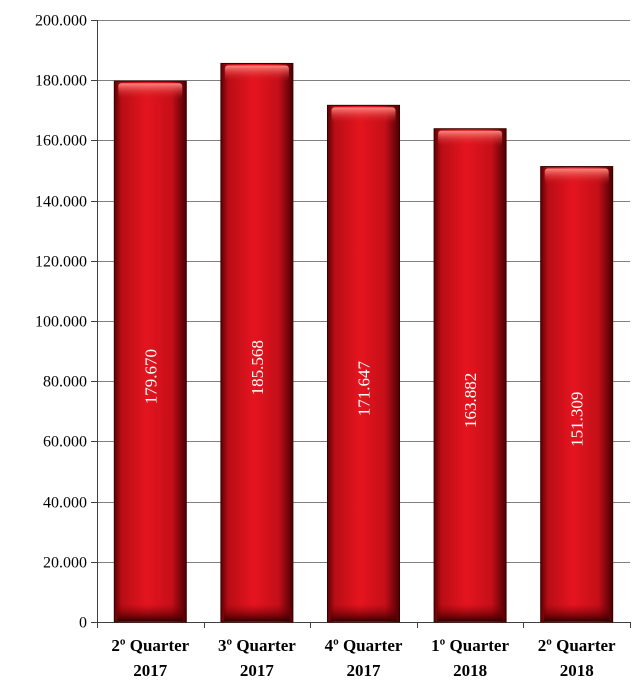 The image size is (632, 684). What do you see at coordinates (65, 442) in the screenshot?
I see `y-tick-label: 60.000` at bounding box center [65, 442].